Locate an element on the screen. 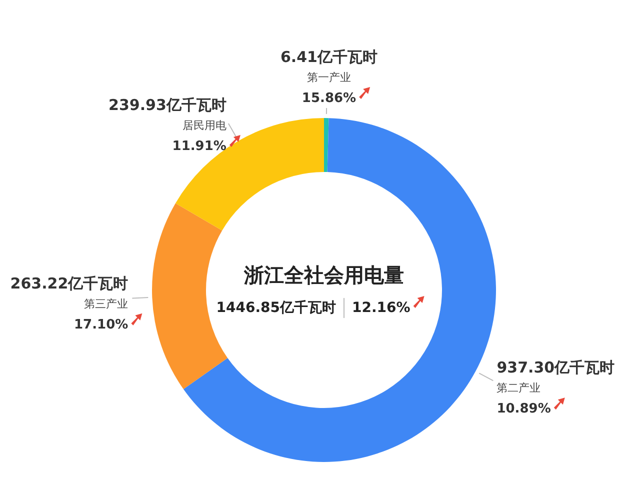  text: 17.10% is located at coordinates (101, 324).